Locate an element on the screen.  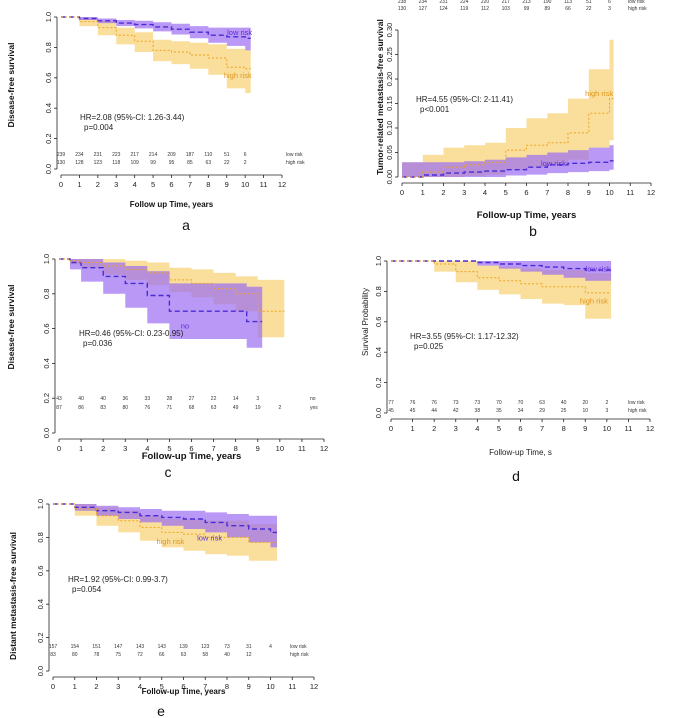
risk-count: 34 is located at coordinates (521, 411).